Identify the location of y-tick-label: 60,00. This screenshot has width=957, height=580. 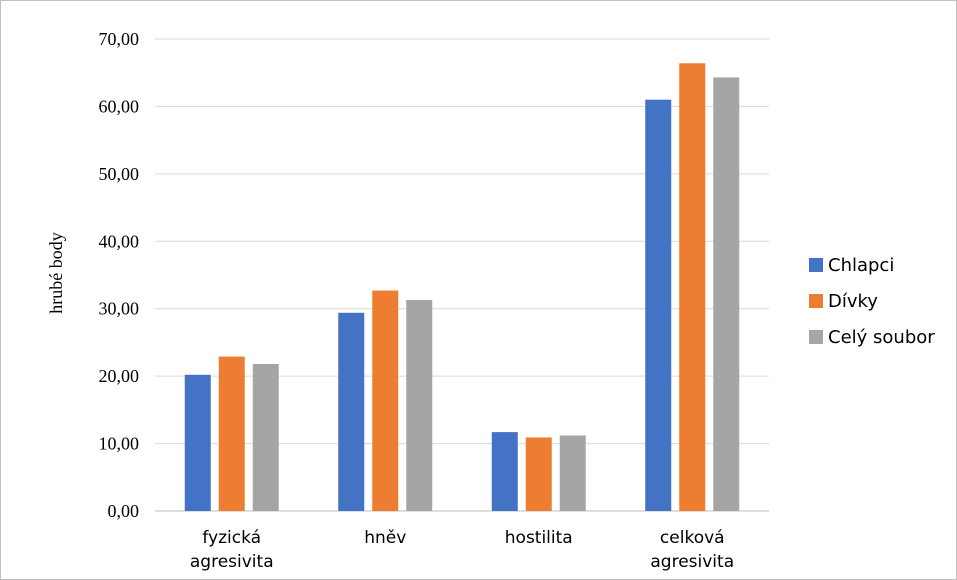
(119, 106).